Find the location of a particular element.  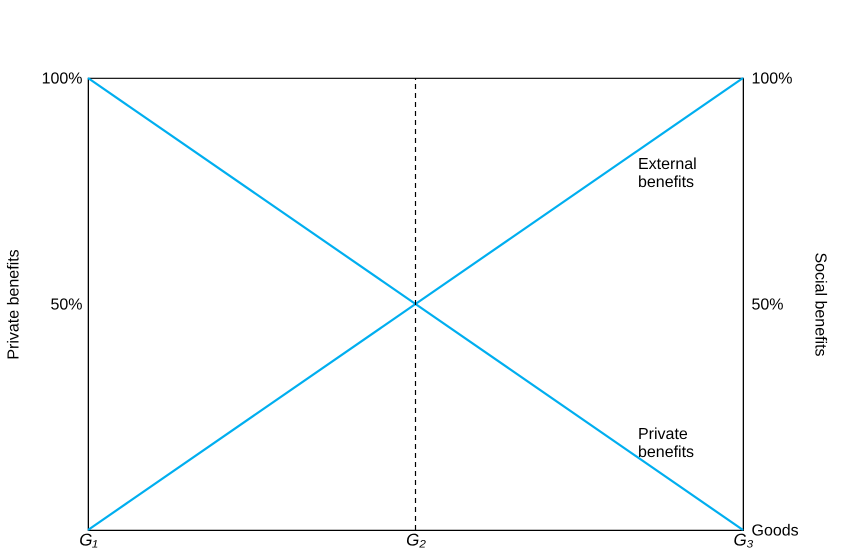

y2-axis-title: Social benefits is located at coordinates (819, 304).